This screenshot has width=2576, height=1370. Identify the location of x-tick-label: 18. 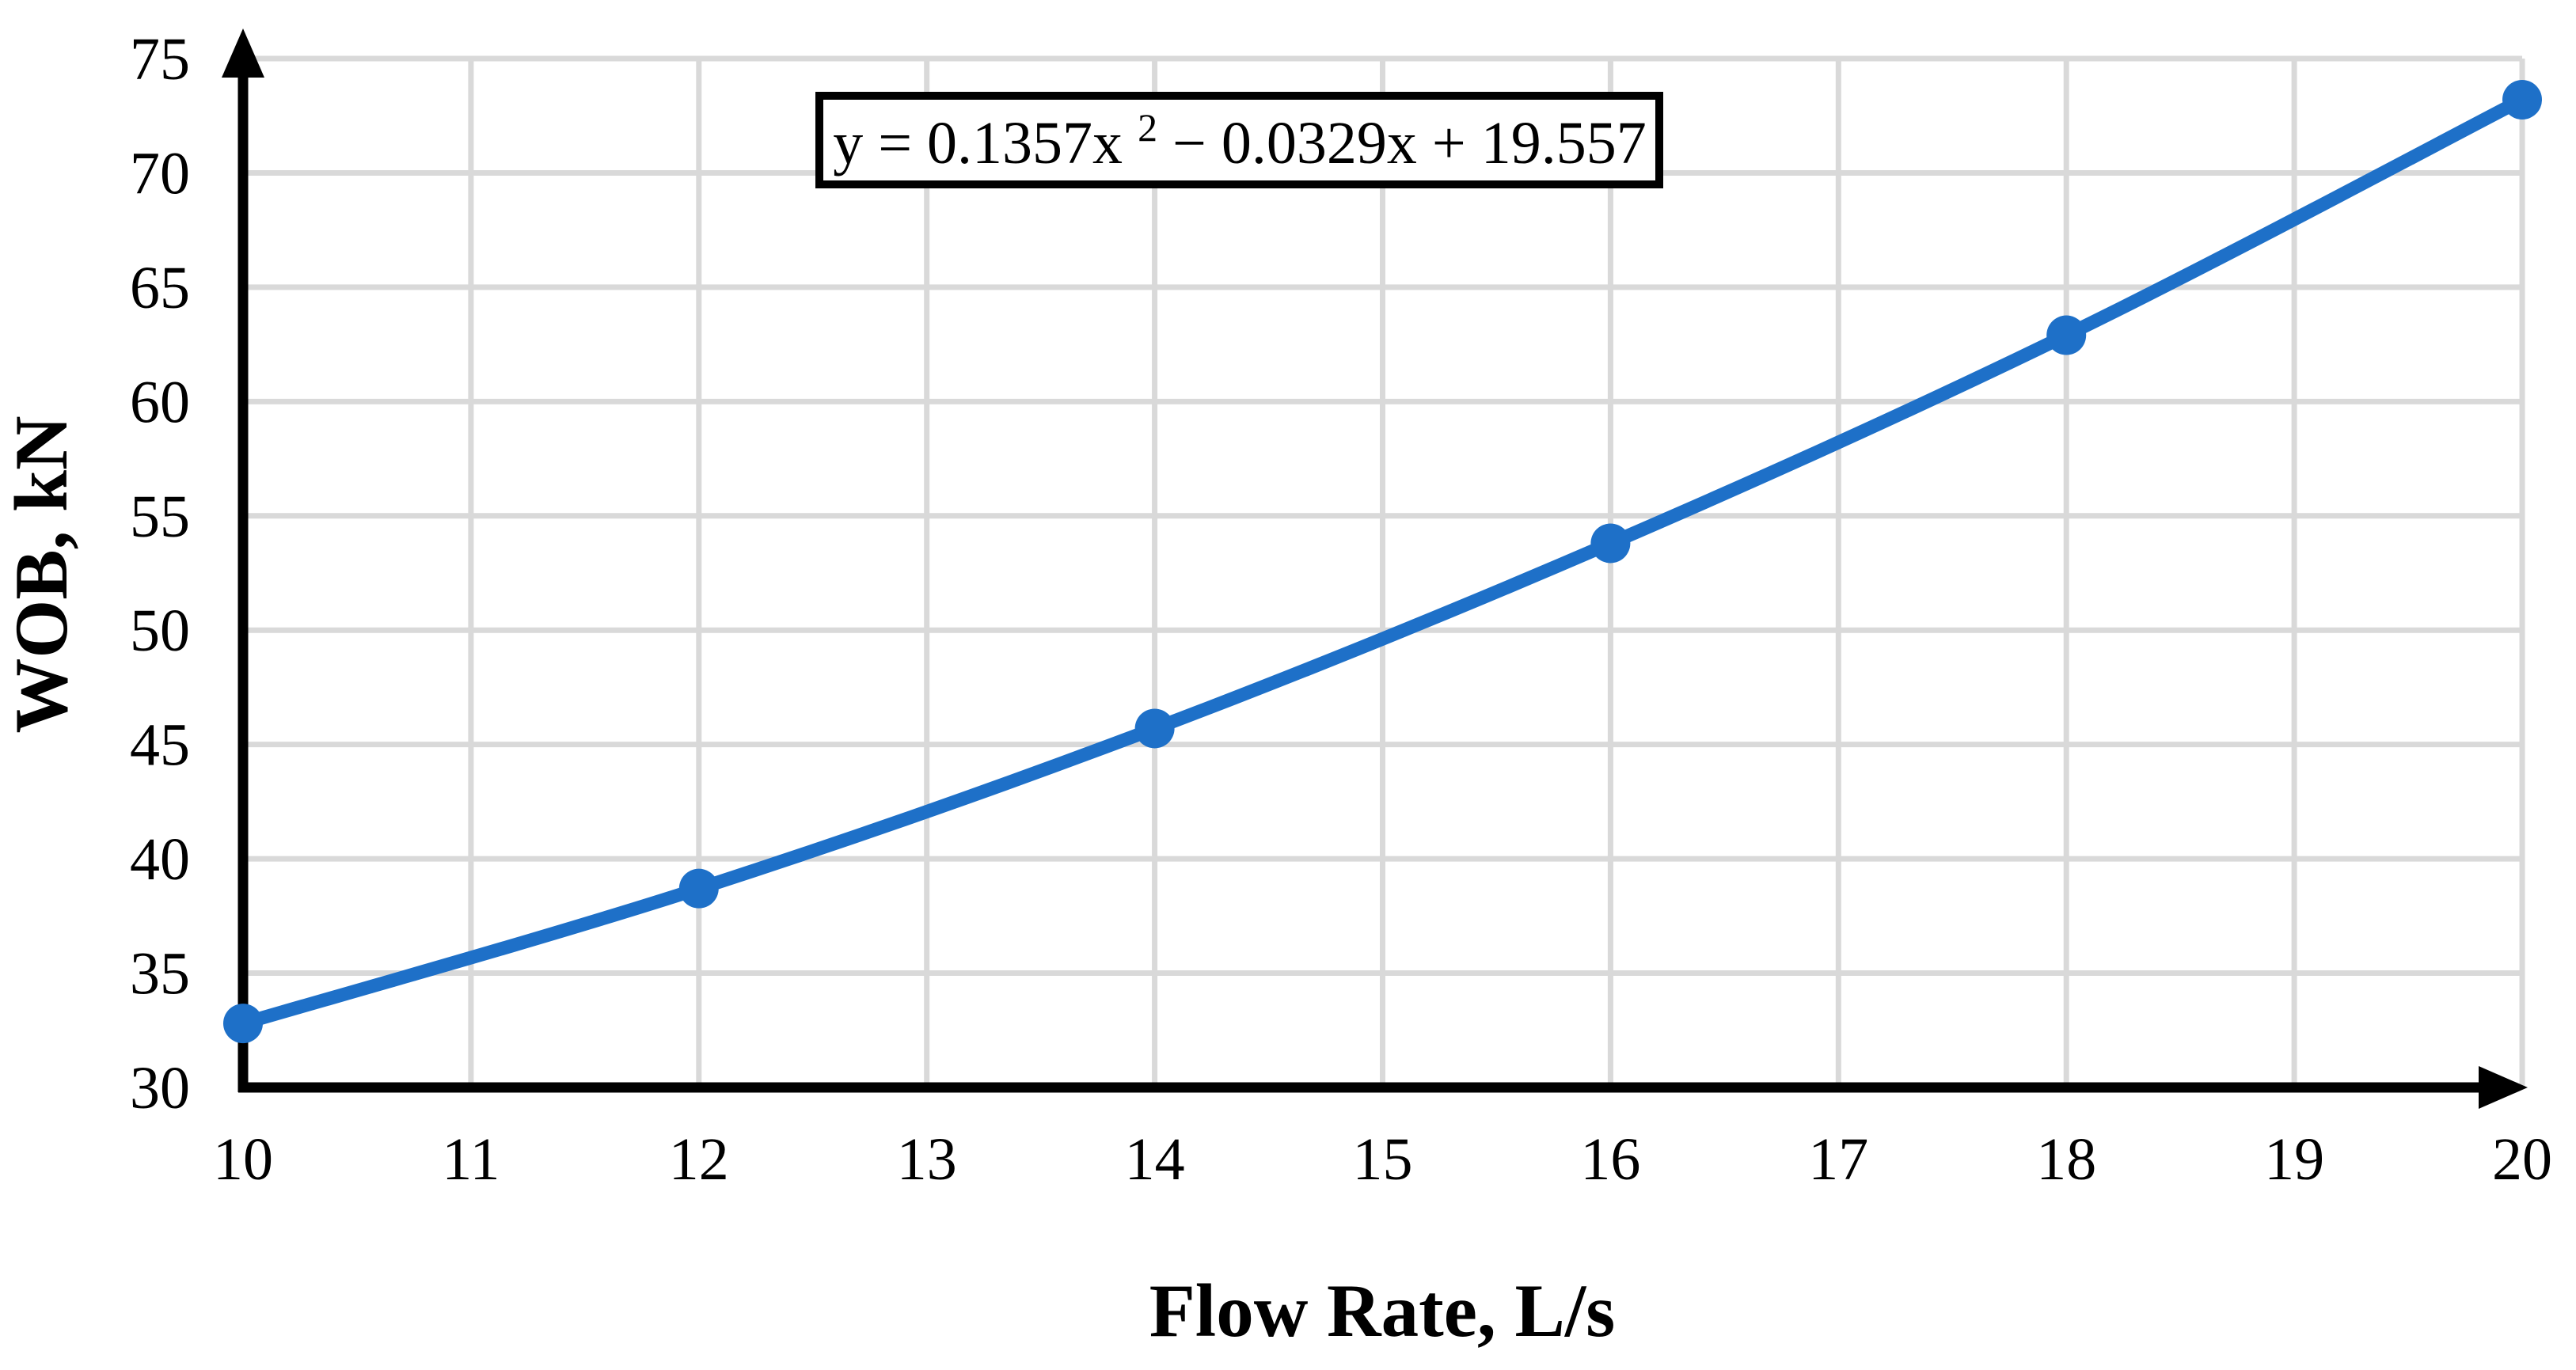
(2066, 1159).